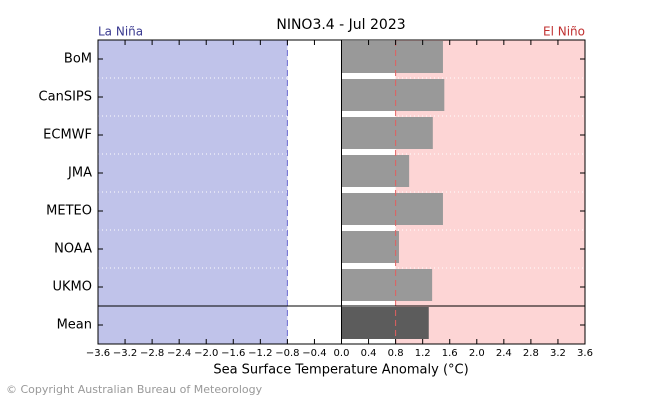 The width and height of the screenshot is (650, 400). Describe the element at coordinates (69, 211) in the screenshot. I see `y-tick-label: METEO` at that location.